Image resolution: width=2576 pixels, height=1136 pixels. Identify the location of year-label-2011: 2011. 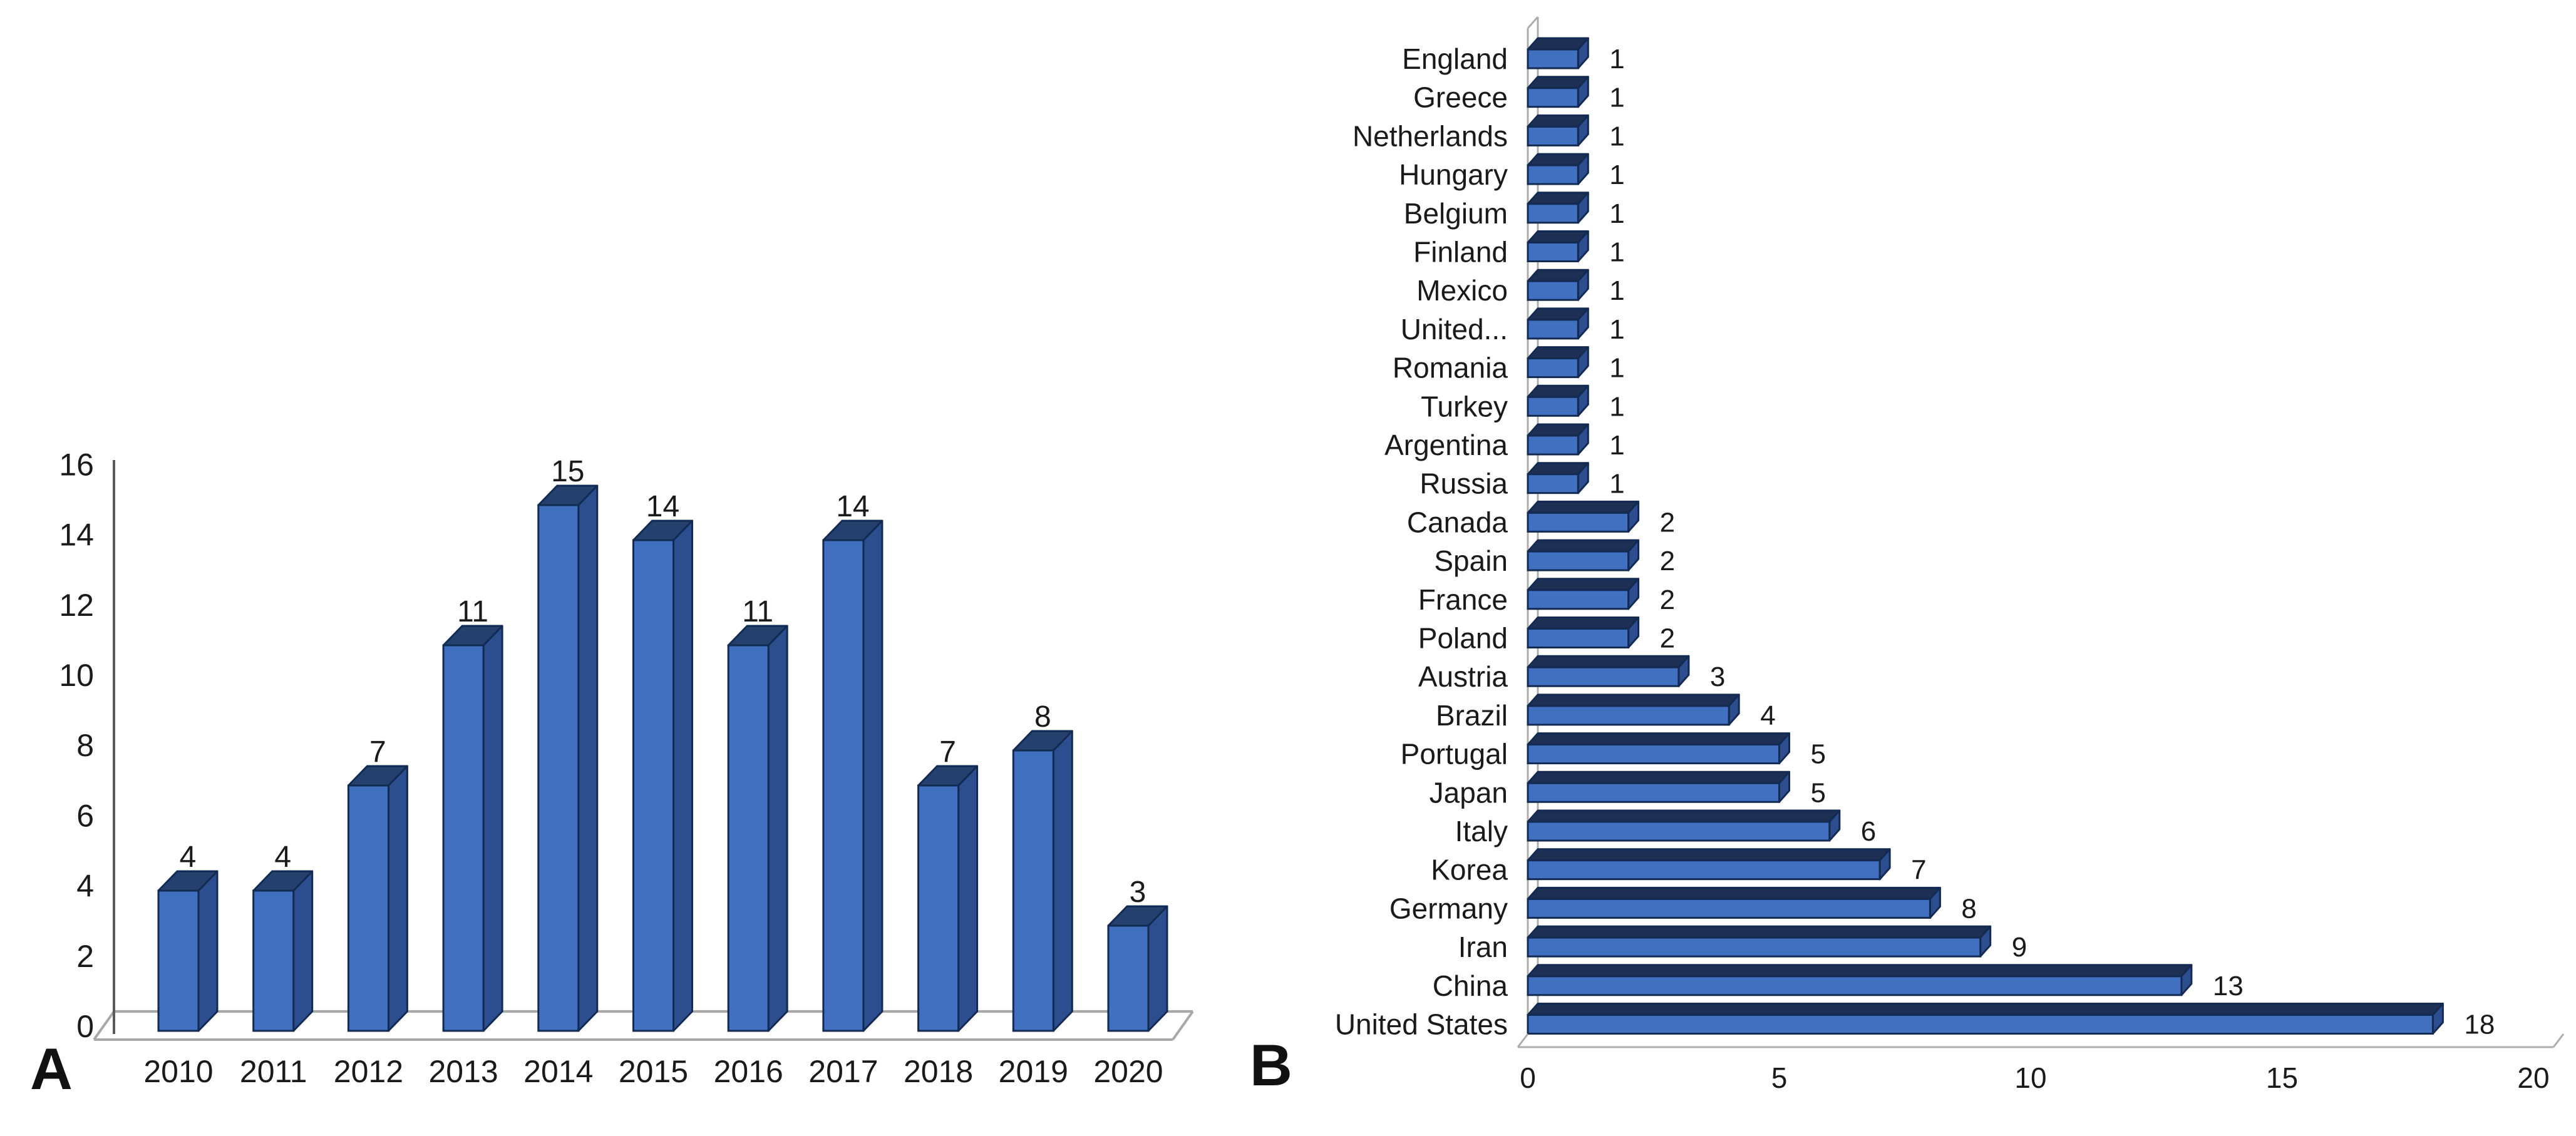
(273, 1071).